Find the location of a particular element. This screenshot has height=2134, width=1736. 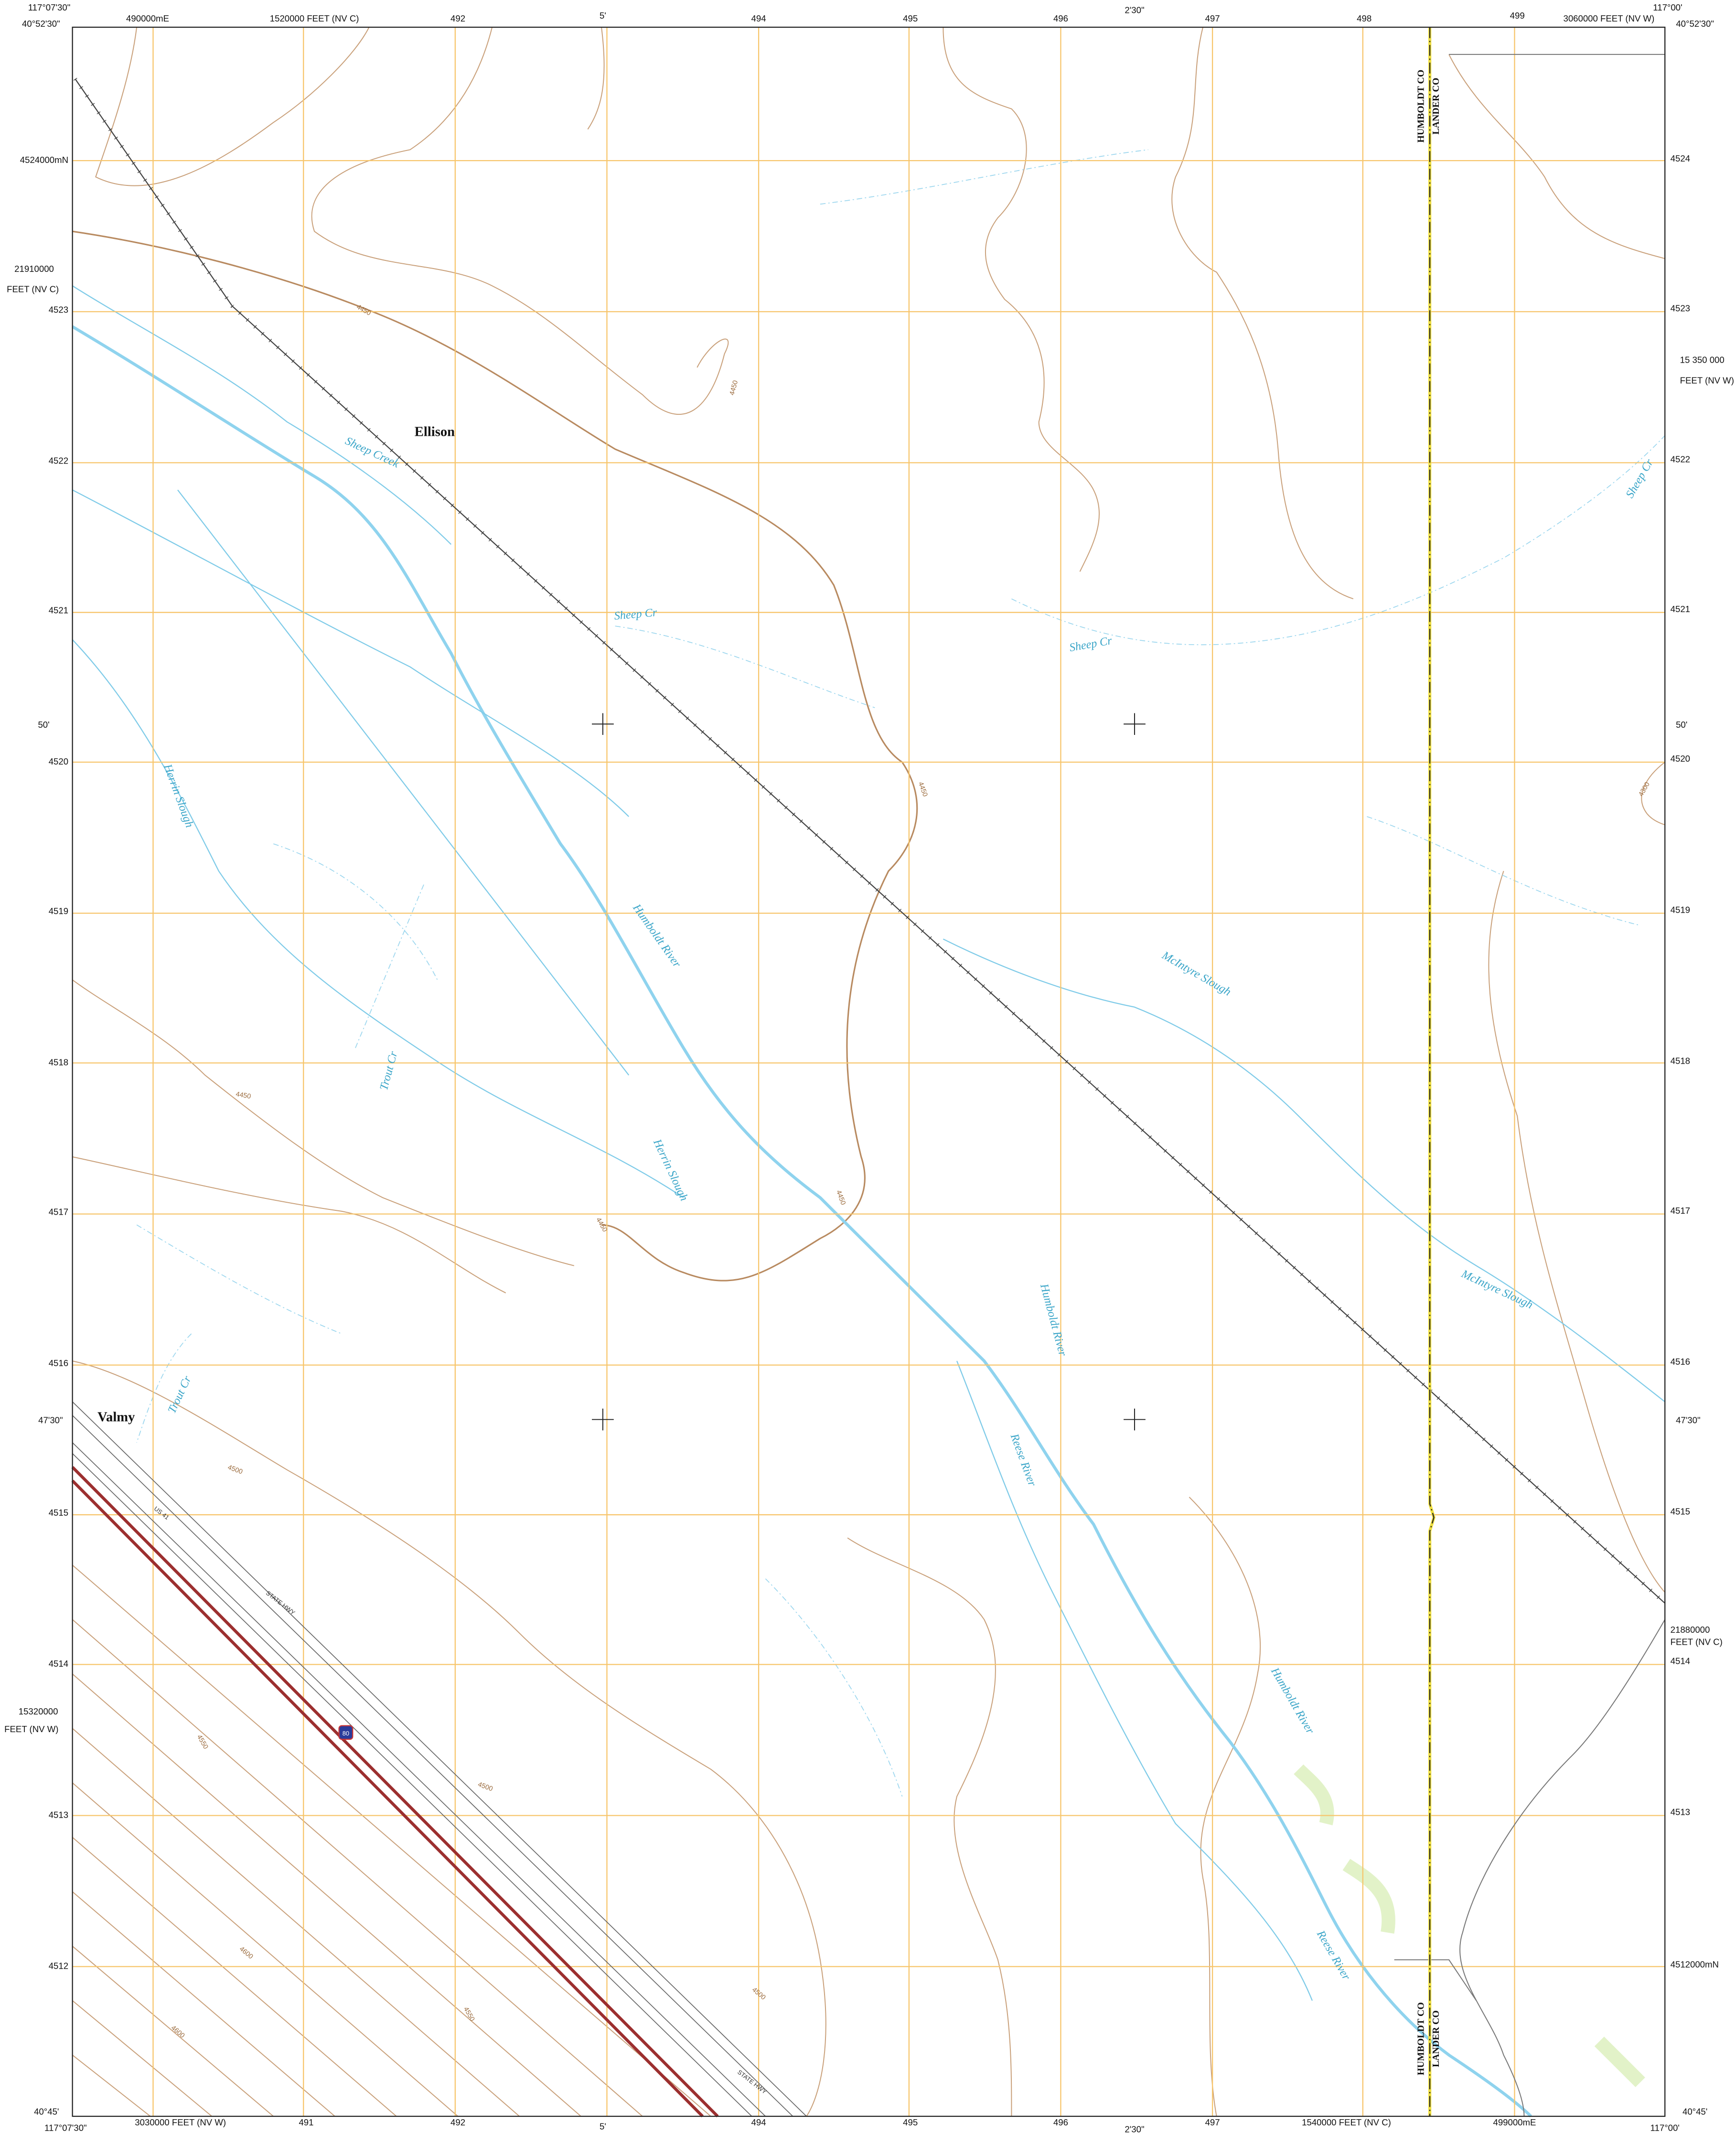

right-edge-label: 4524 is located at coordinates (1680, 158).